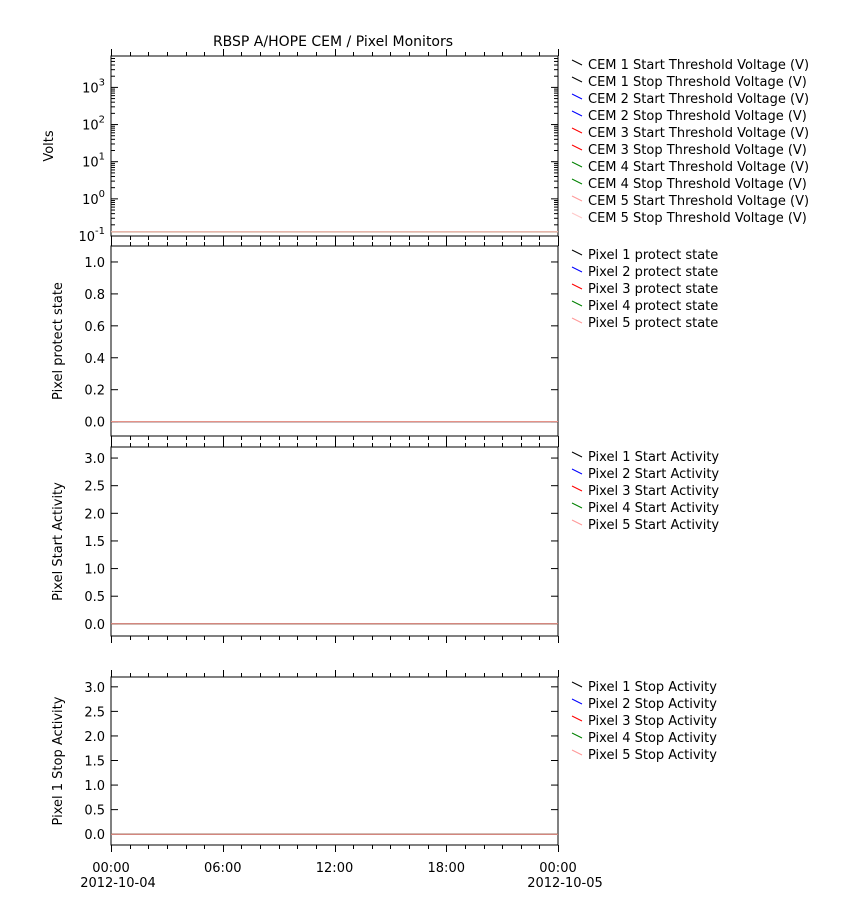  Describe the element at coordinates (697, 184) in the screenshot. I see `legend-entry: CEM 4 Stop Threshold Voltage (V)` at that location.